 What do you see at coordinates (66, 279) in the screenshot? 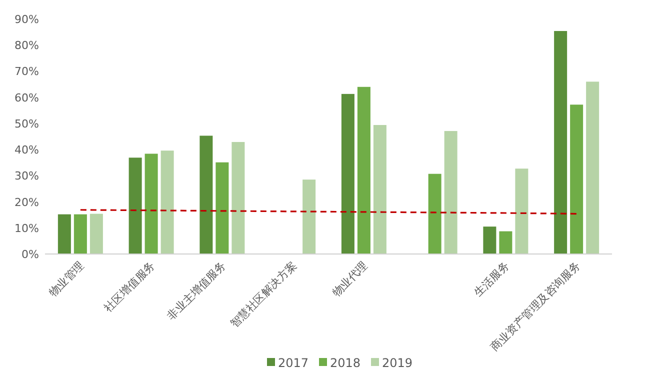
I see `x-tick-label: 物业管理` at bounding box center [66, 279].